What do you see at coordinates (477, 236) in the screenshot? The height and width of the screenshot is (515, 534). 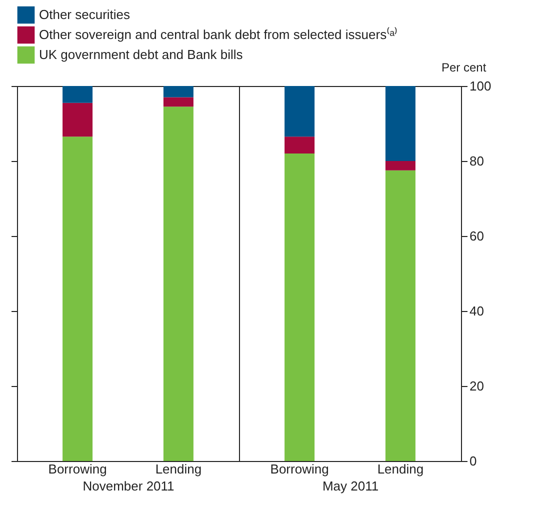 I see `y-tick-label: 60` at bounding box center [477, 236].